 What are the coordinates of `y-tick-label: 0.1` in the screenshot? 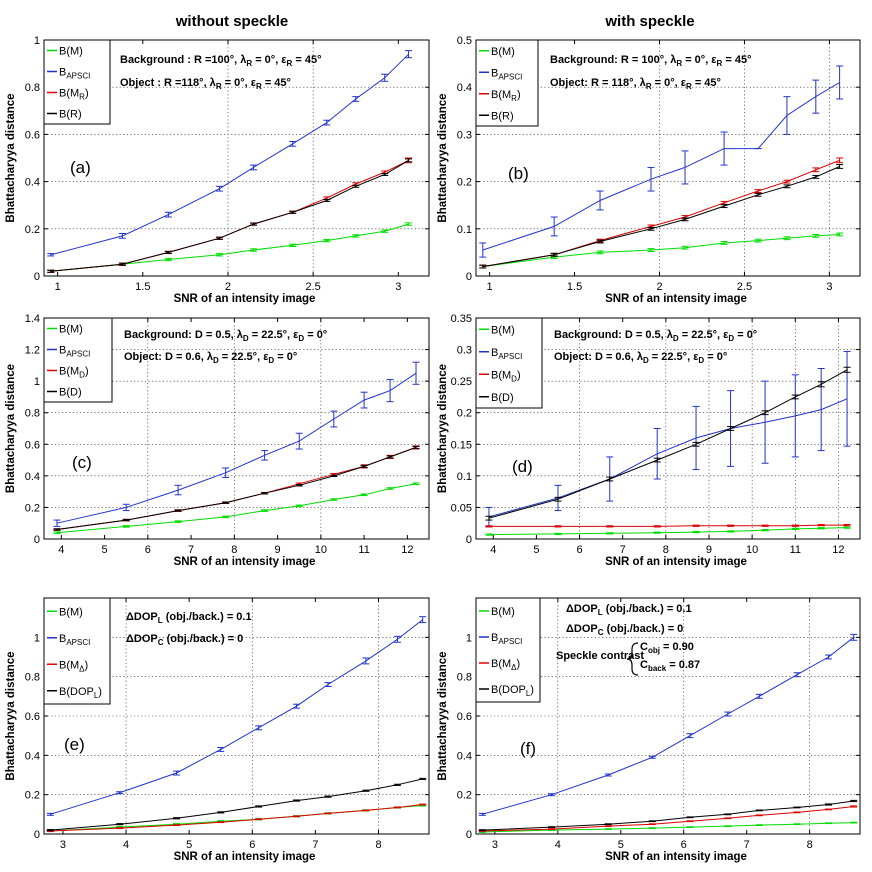 It's located at (464, 230).